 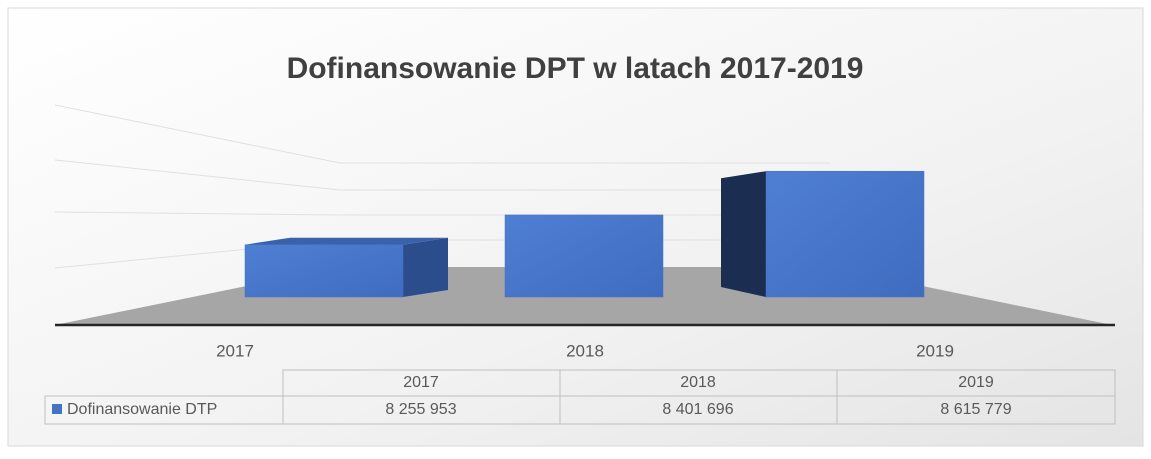 What do you see at coordinates (421, 382) in the screenshot?
I see `table-header: 2017` at bounding box center [421, 382].